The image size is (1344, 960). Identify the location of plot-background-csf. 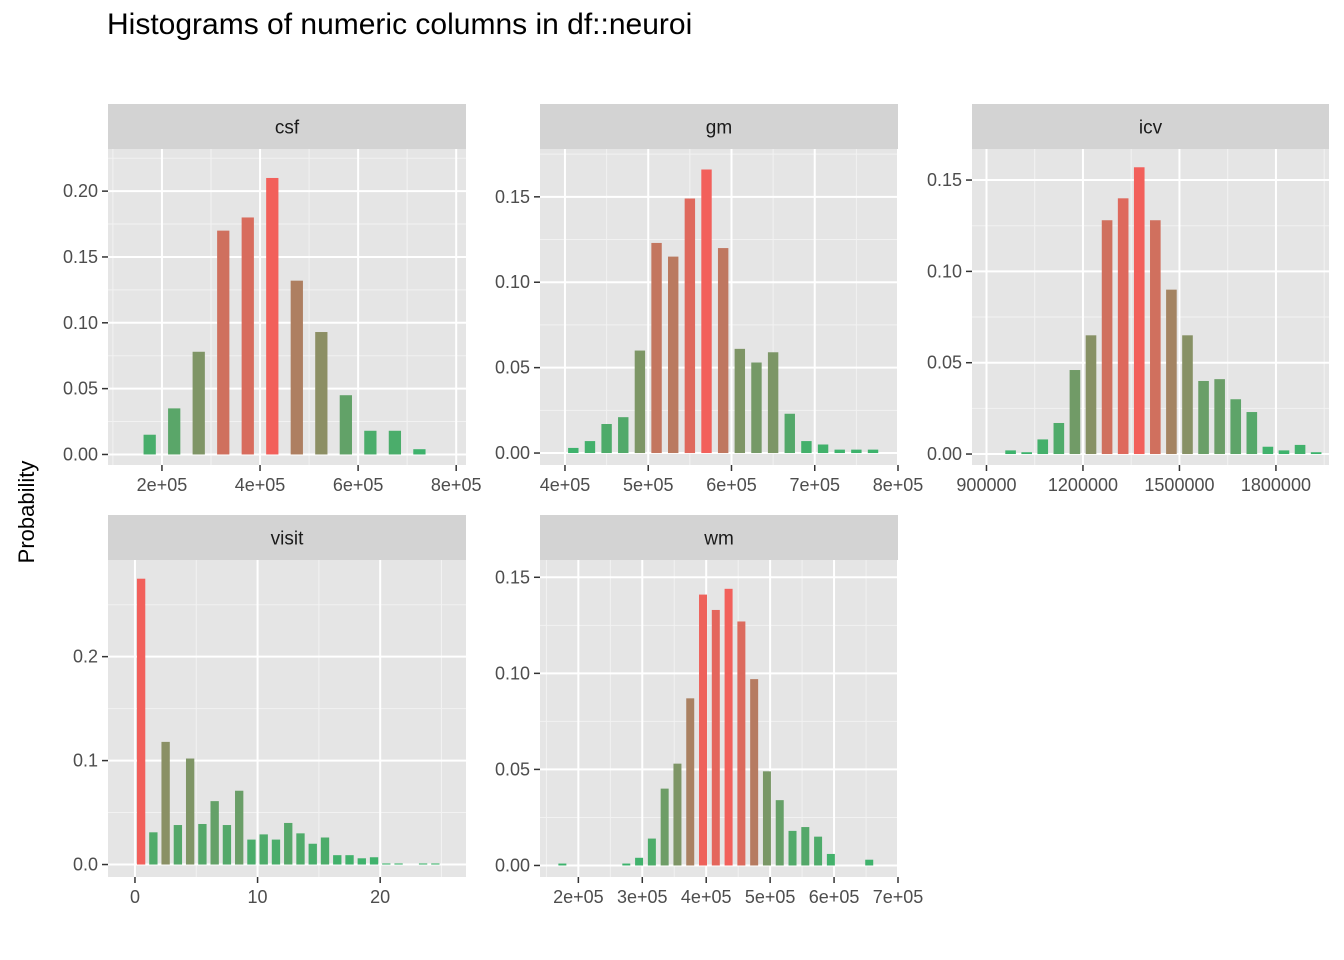
(287, 307).